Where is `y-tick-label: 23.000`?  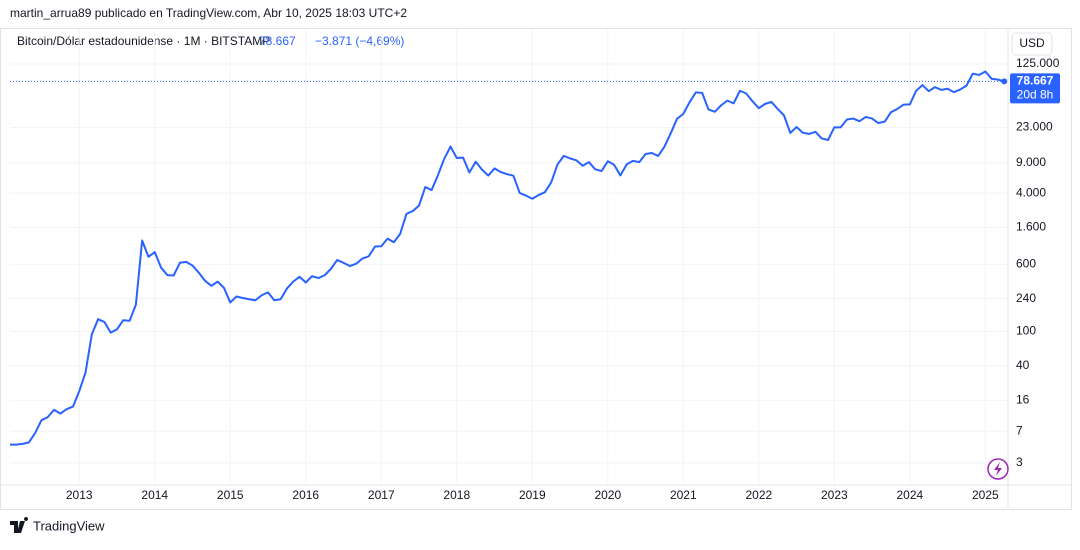 y-tick-label: 23.000 is located at coordinates (1034, 127).